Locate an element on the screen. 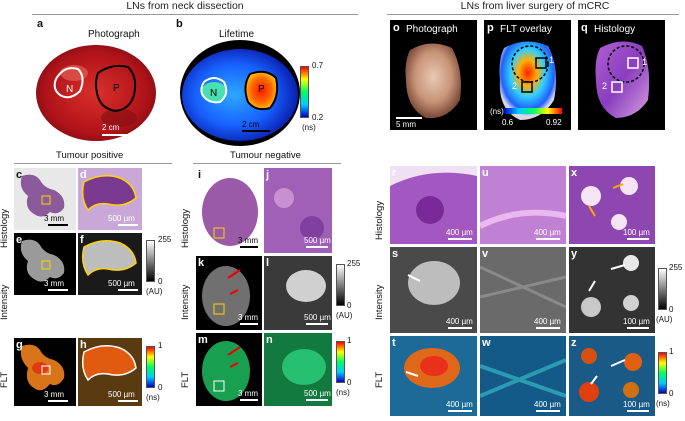  scalebar-t is located at coordinates (460, 411).